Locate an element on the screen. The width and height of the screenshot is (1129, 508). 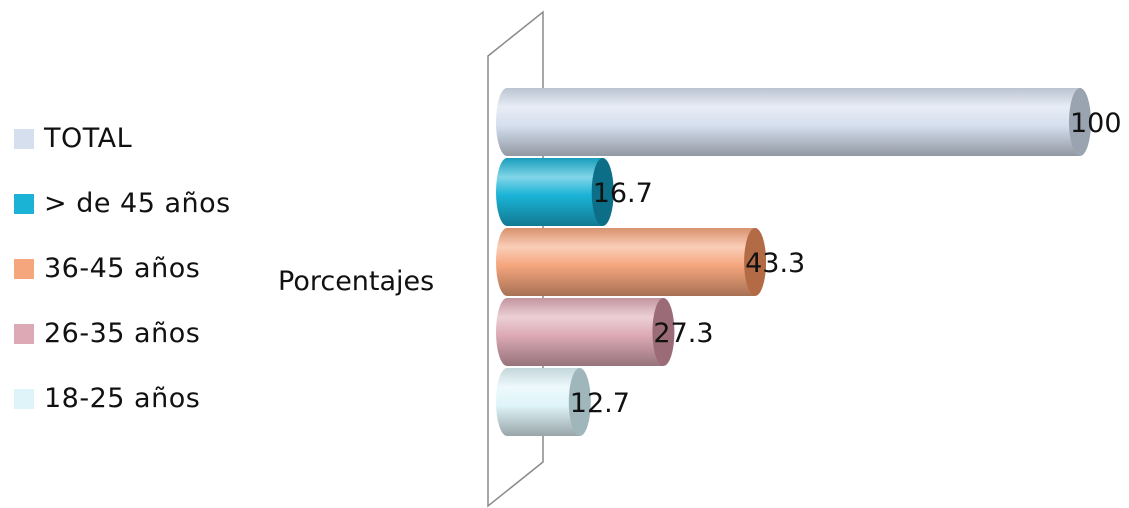
legend-item-total: TOTAL is located at coordinates (122, 138).